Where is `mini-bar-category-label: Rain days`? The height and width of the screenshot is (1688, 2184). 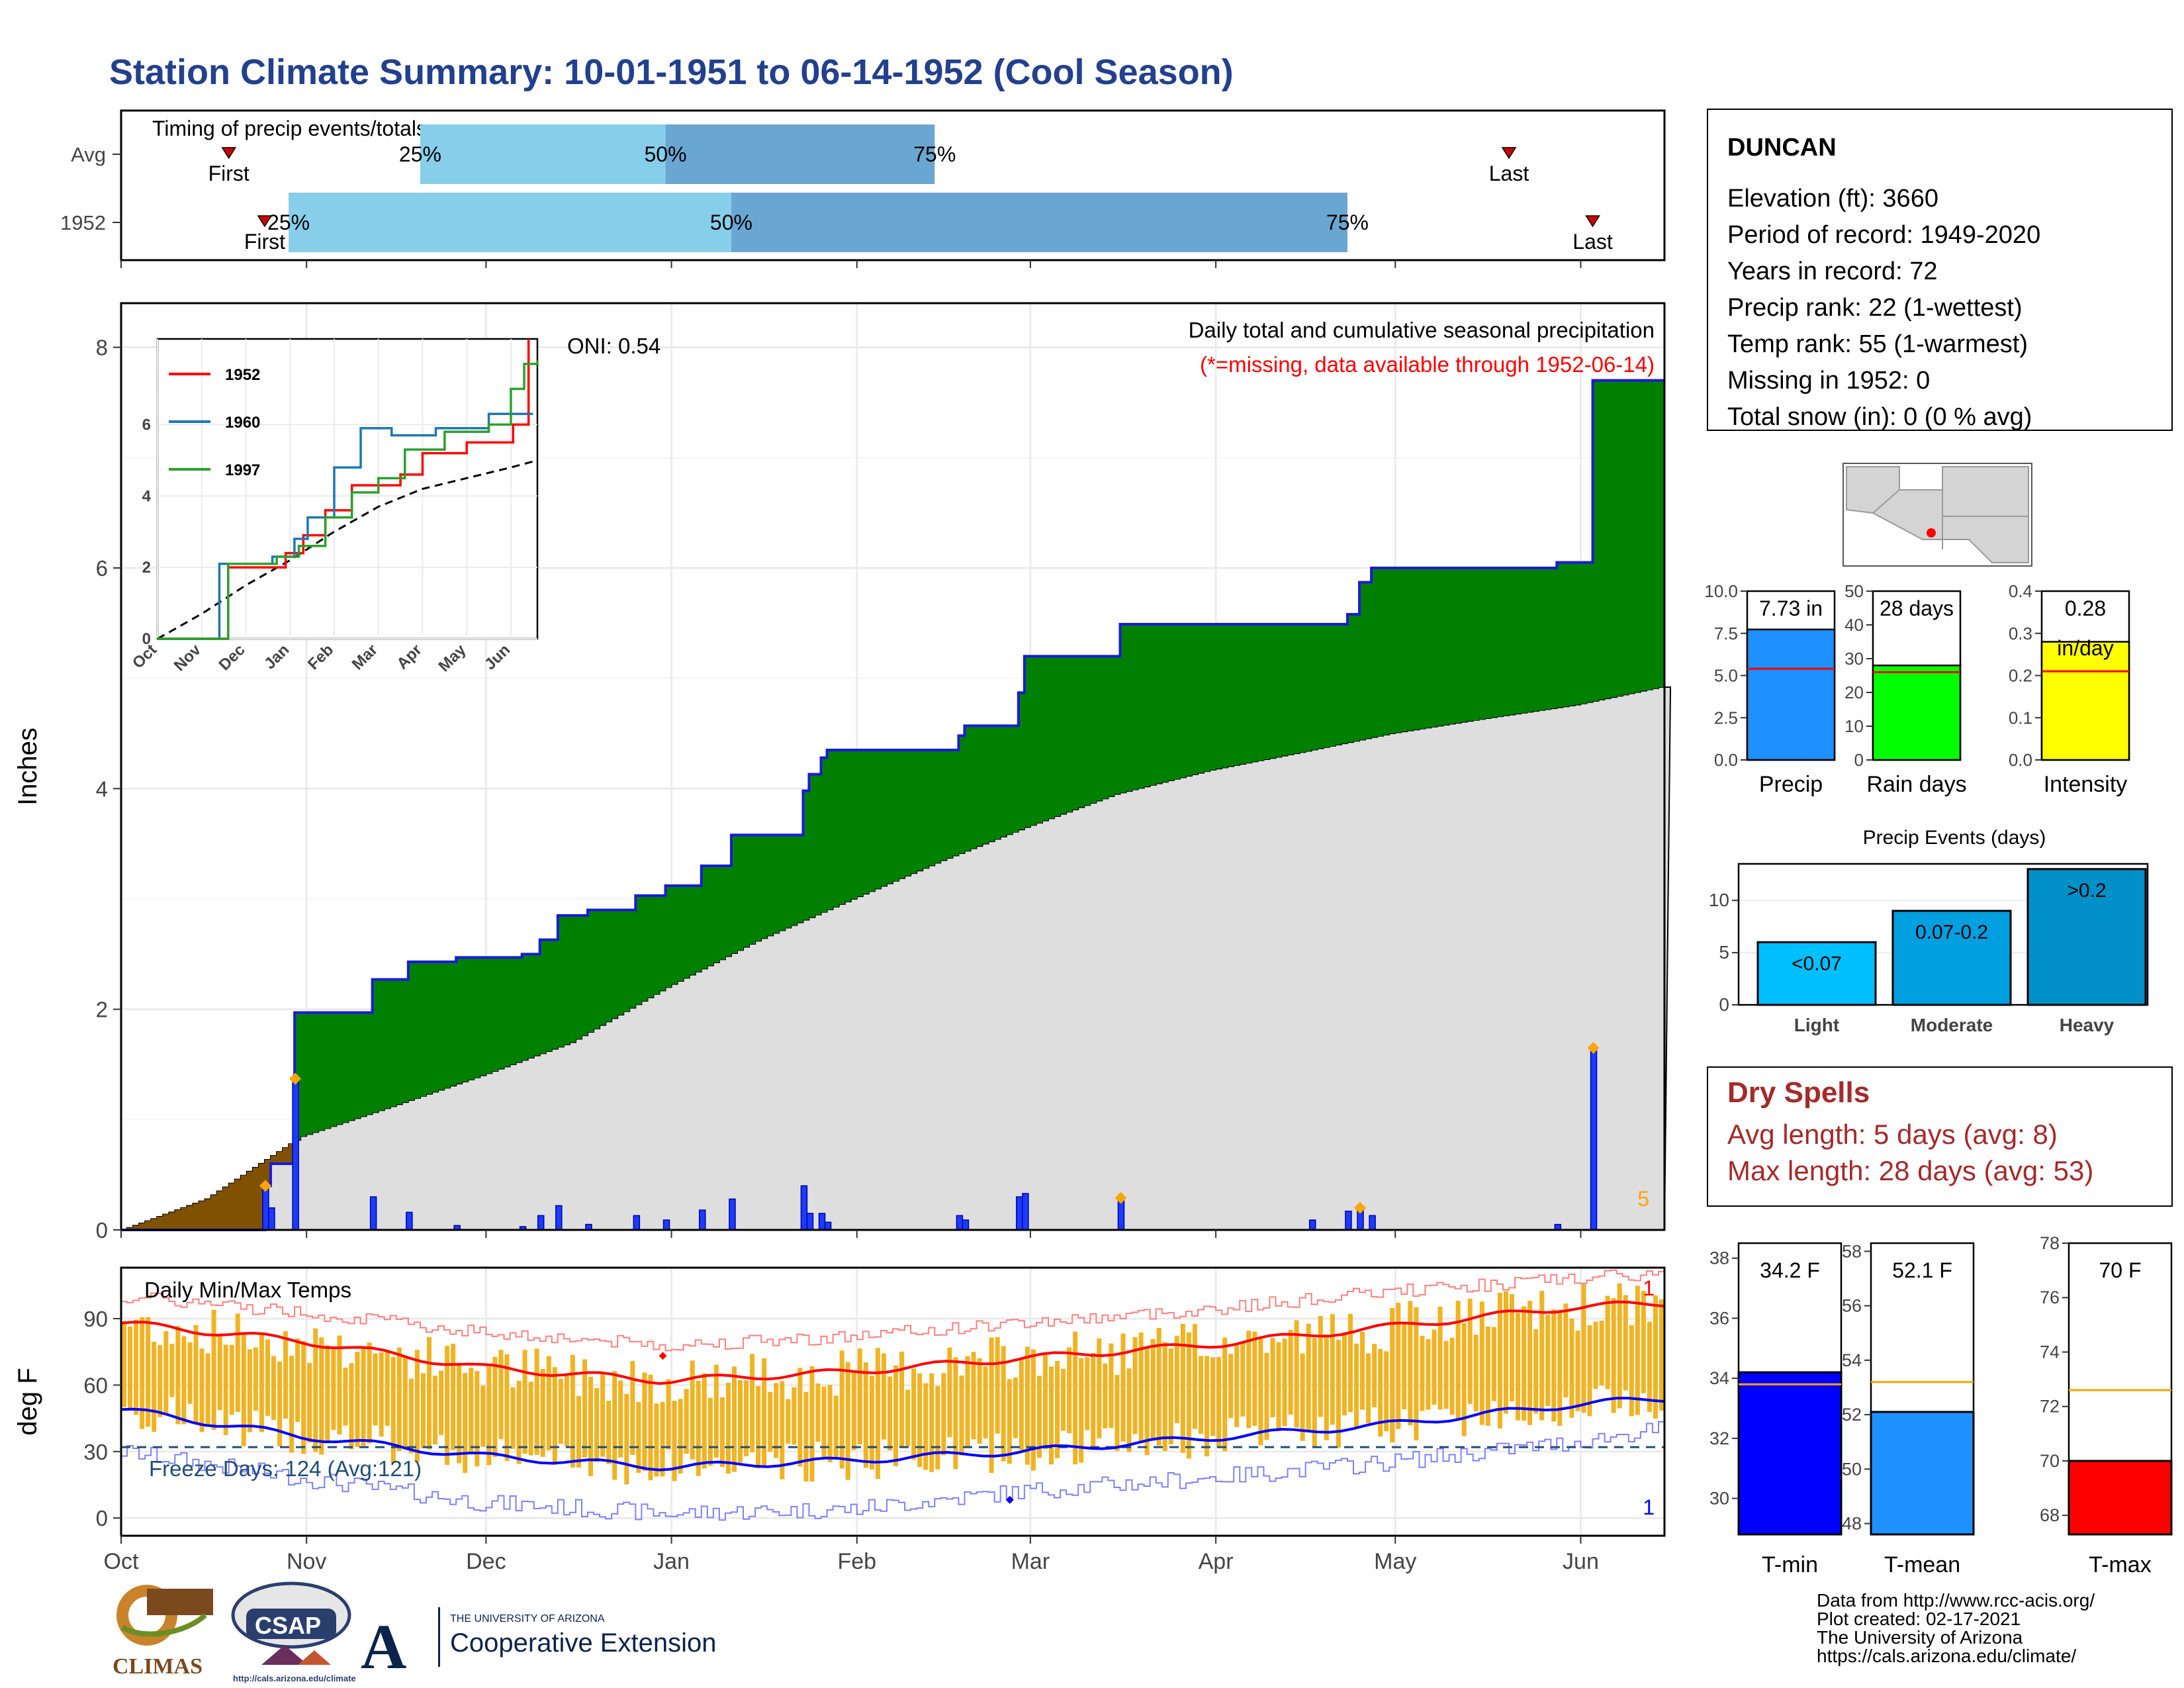 mini-bar-category-label: Rain days is located at coordinates (1916, 784).